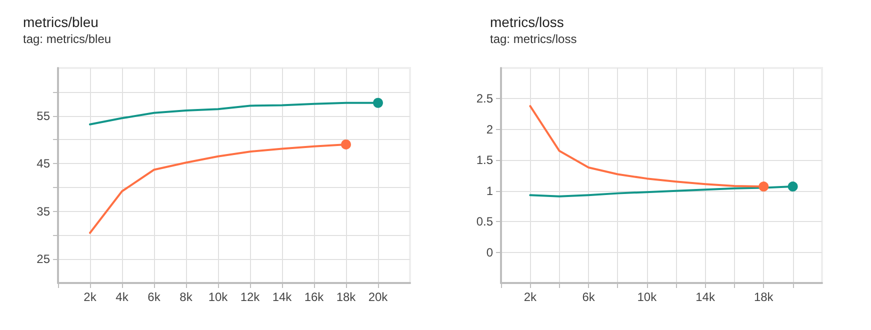 The image size is (871, 330). What do you see at coordinates (123, 297) in the screenshot?
I see `x-tick-label: 4k` at bounding box center [123, 297].